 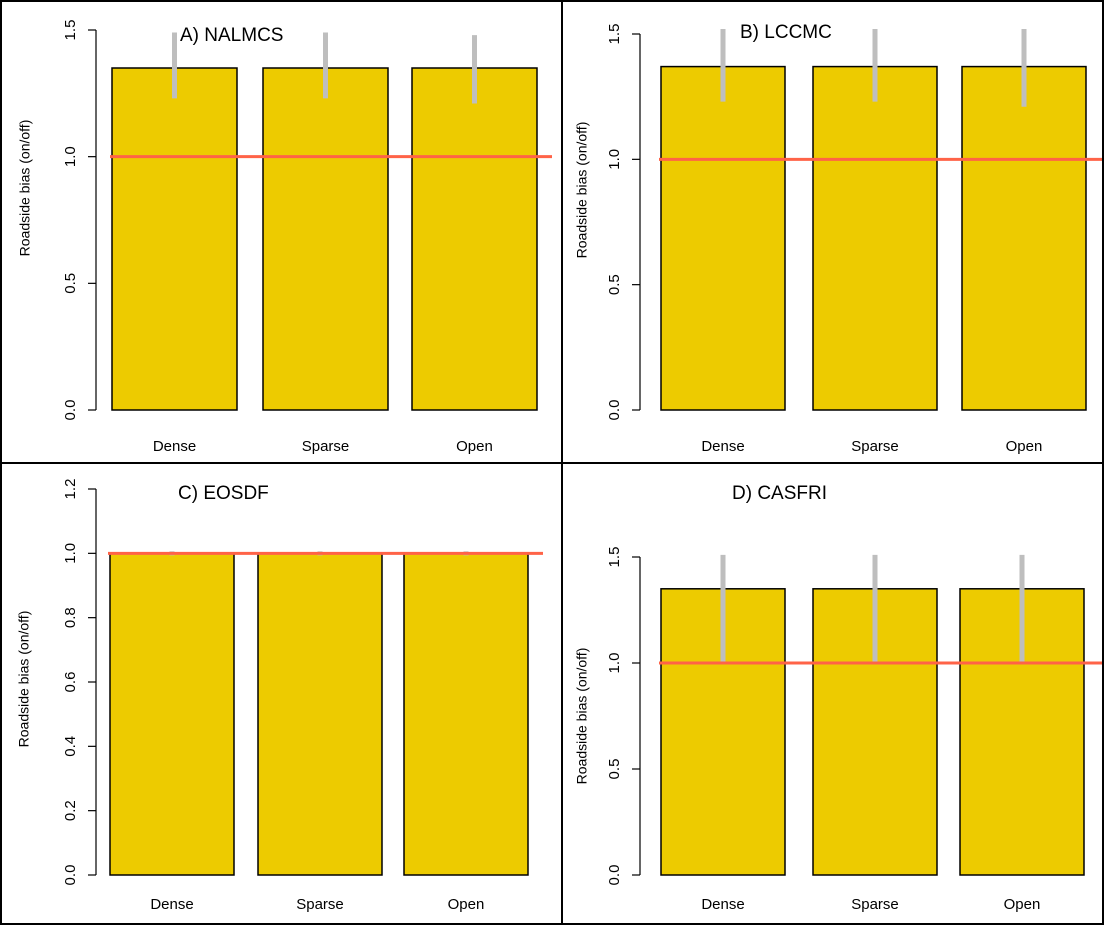 What do you see at coordinates (779, 493) in the screenshot?
I see `panel-title: D) CASFRI` at bounding box center [779, 493].